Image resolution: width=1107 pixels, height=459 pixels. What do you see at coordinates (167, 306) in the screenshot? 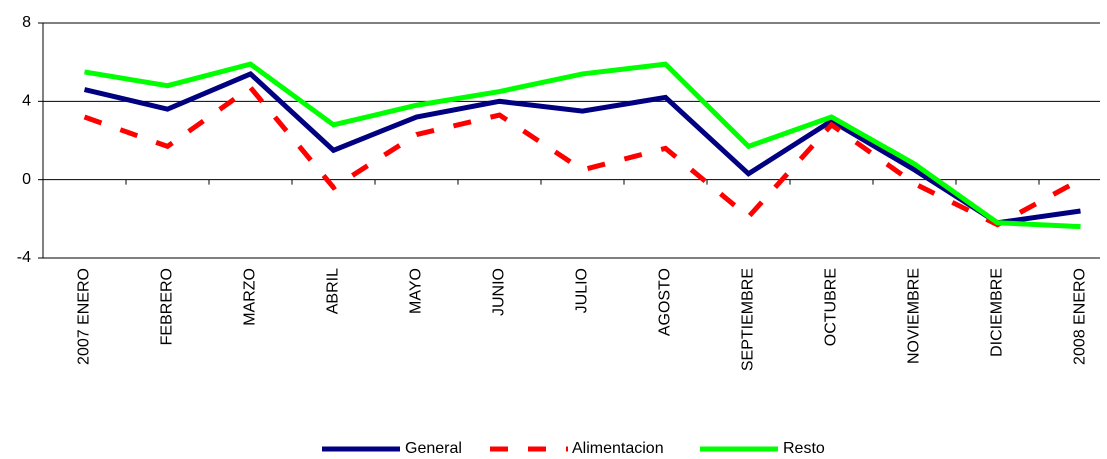
I see `x-tick-label: FEBRERO` at bounding box center [167, 306].